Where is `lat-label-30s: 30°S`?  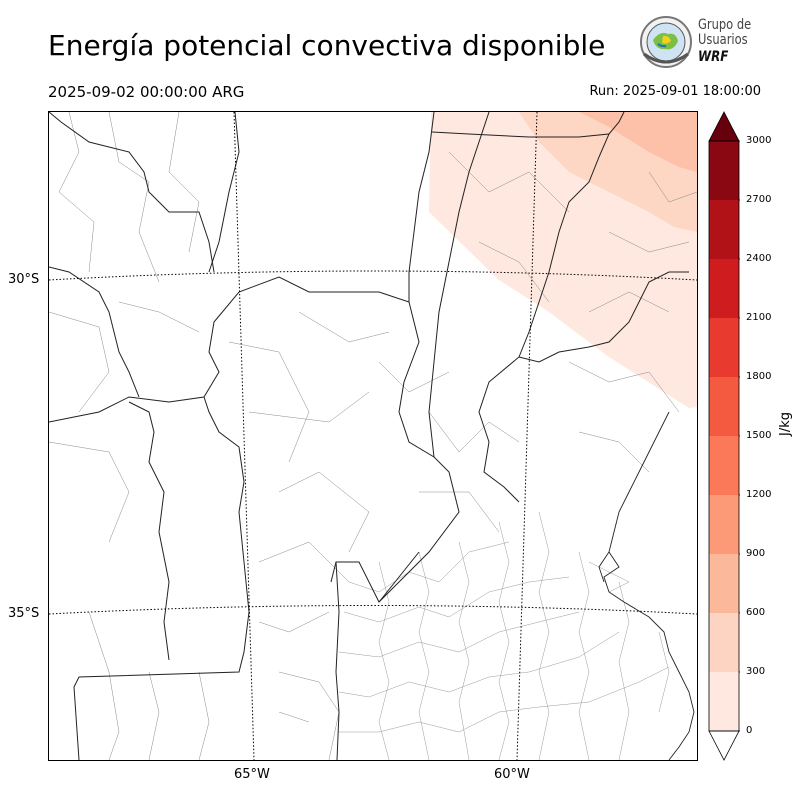 lat-label-30s: 30°S is located at coordinates (24, 279).